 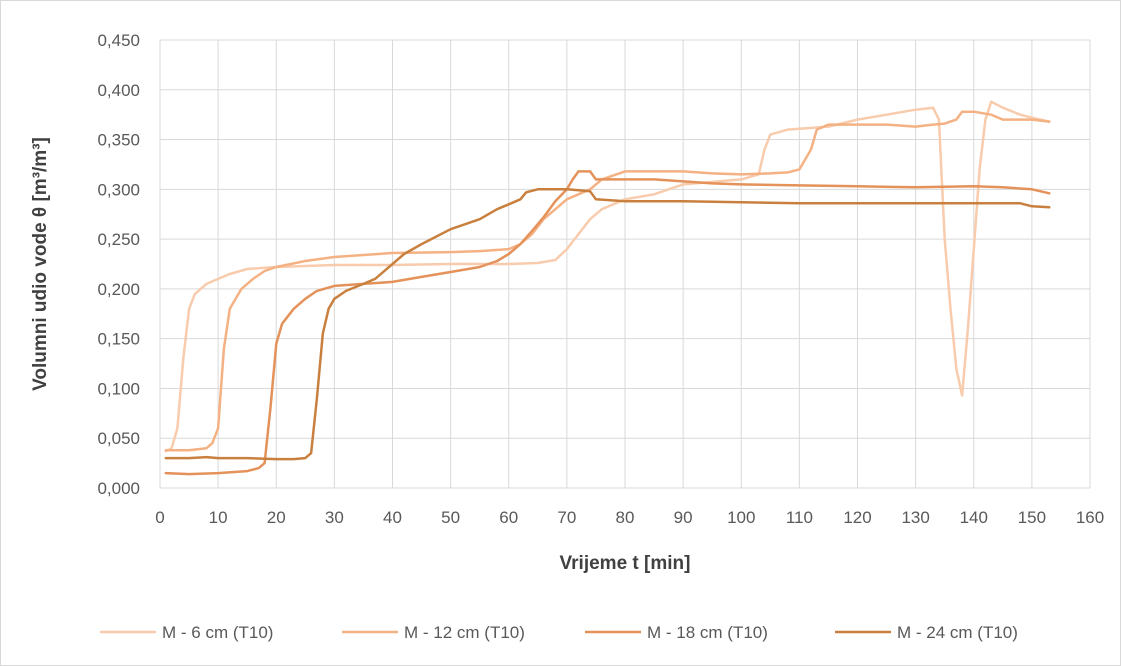 I want to click on x-tick-label: 10, so click(x=218, y=517).